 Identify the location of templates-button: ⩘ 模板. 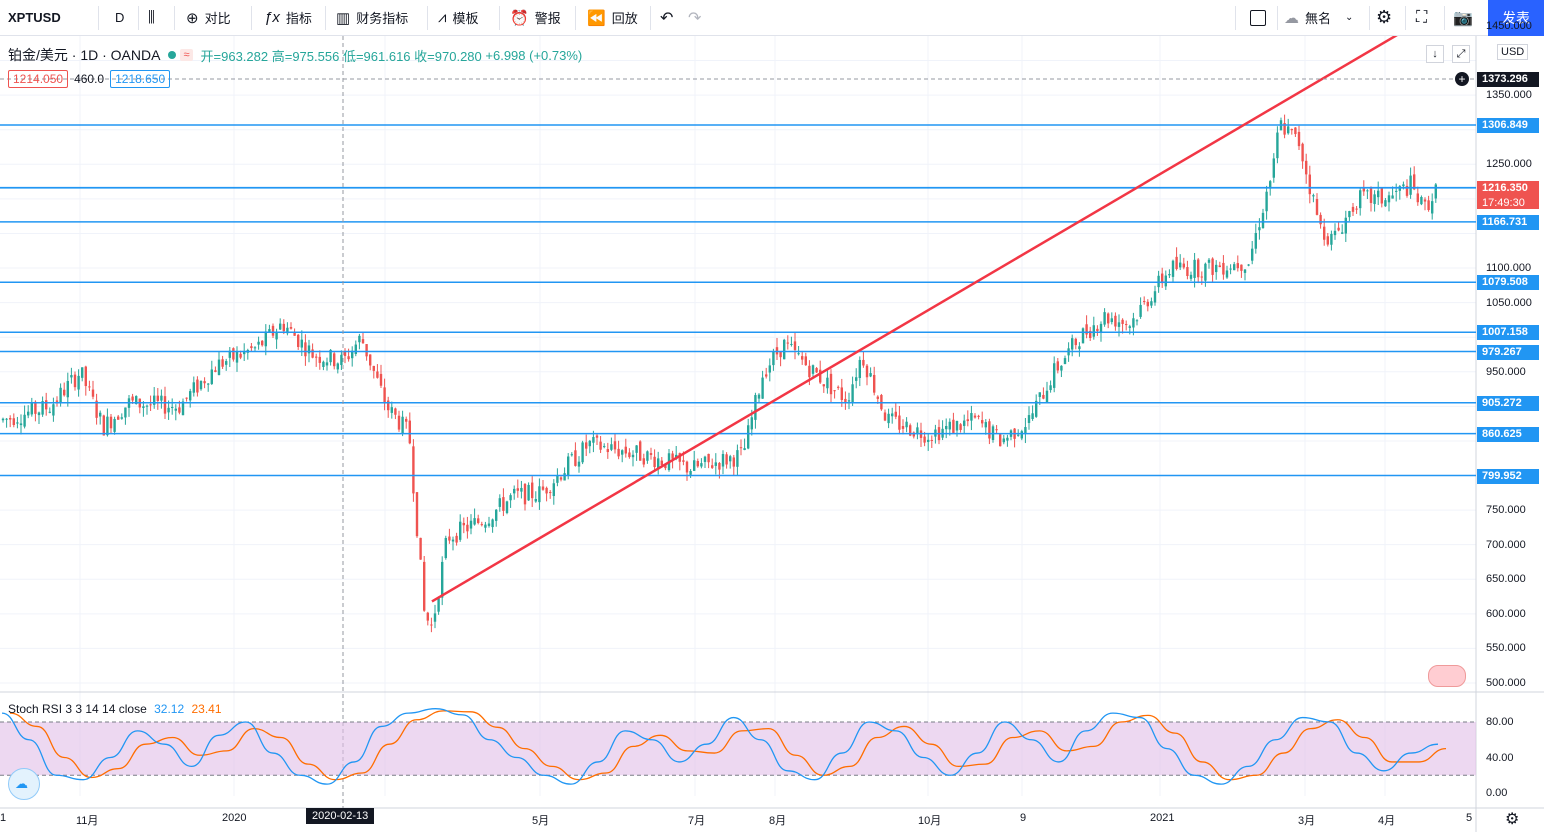
(458, 17).